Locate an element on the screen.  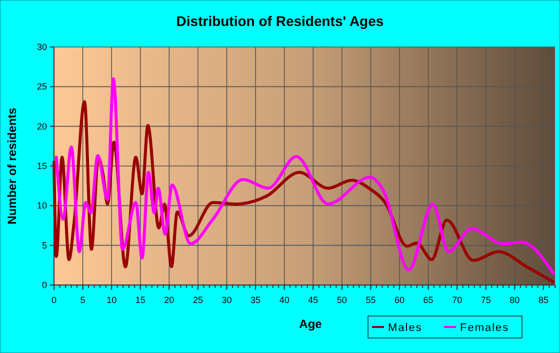
y-tick-label: 10 is located at coordinates (41, 205).